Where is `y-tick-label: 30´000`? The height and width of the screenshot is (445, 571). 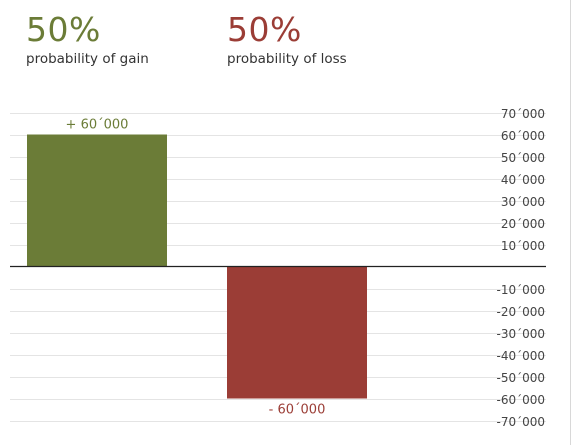 y-tick-label: 30´000 is located at coordinates (523, 202).